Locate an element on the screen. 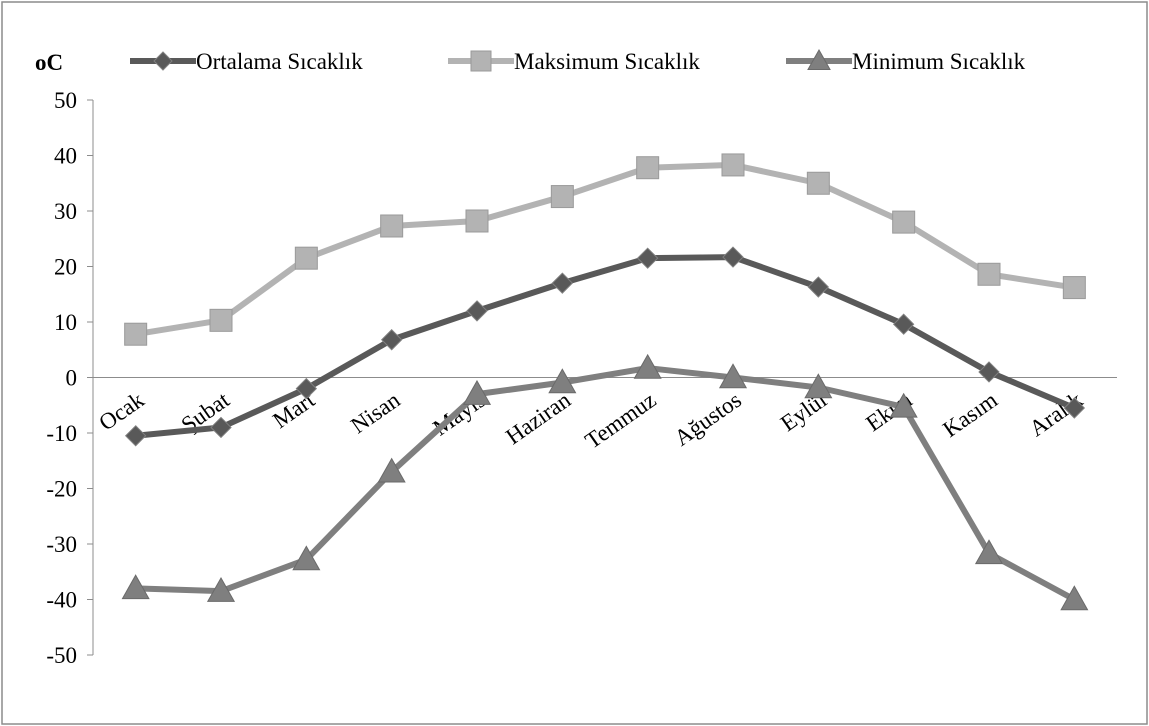 This screenshot has width=1149, height=726. legend-item: Minimum Sıcaklık is located at coordinates (906, 61).